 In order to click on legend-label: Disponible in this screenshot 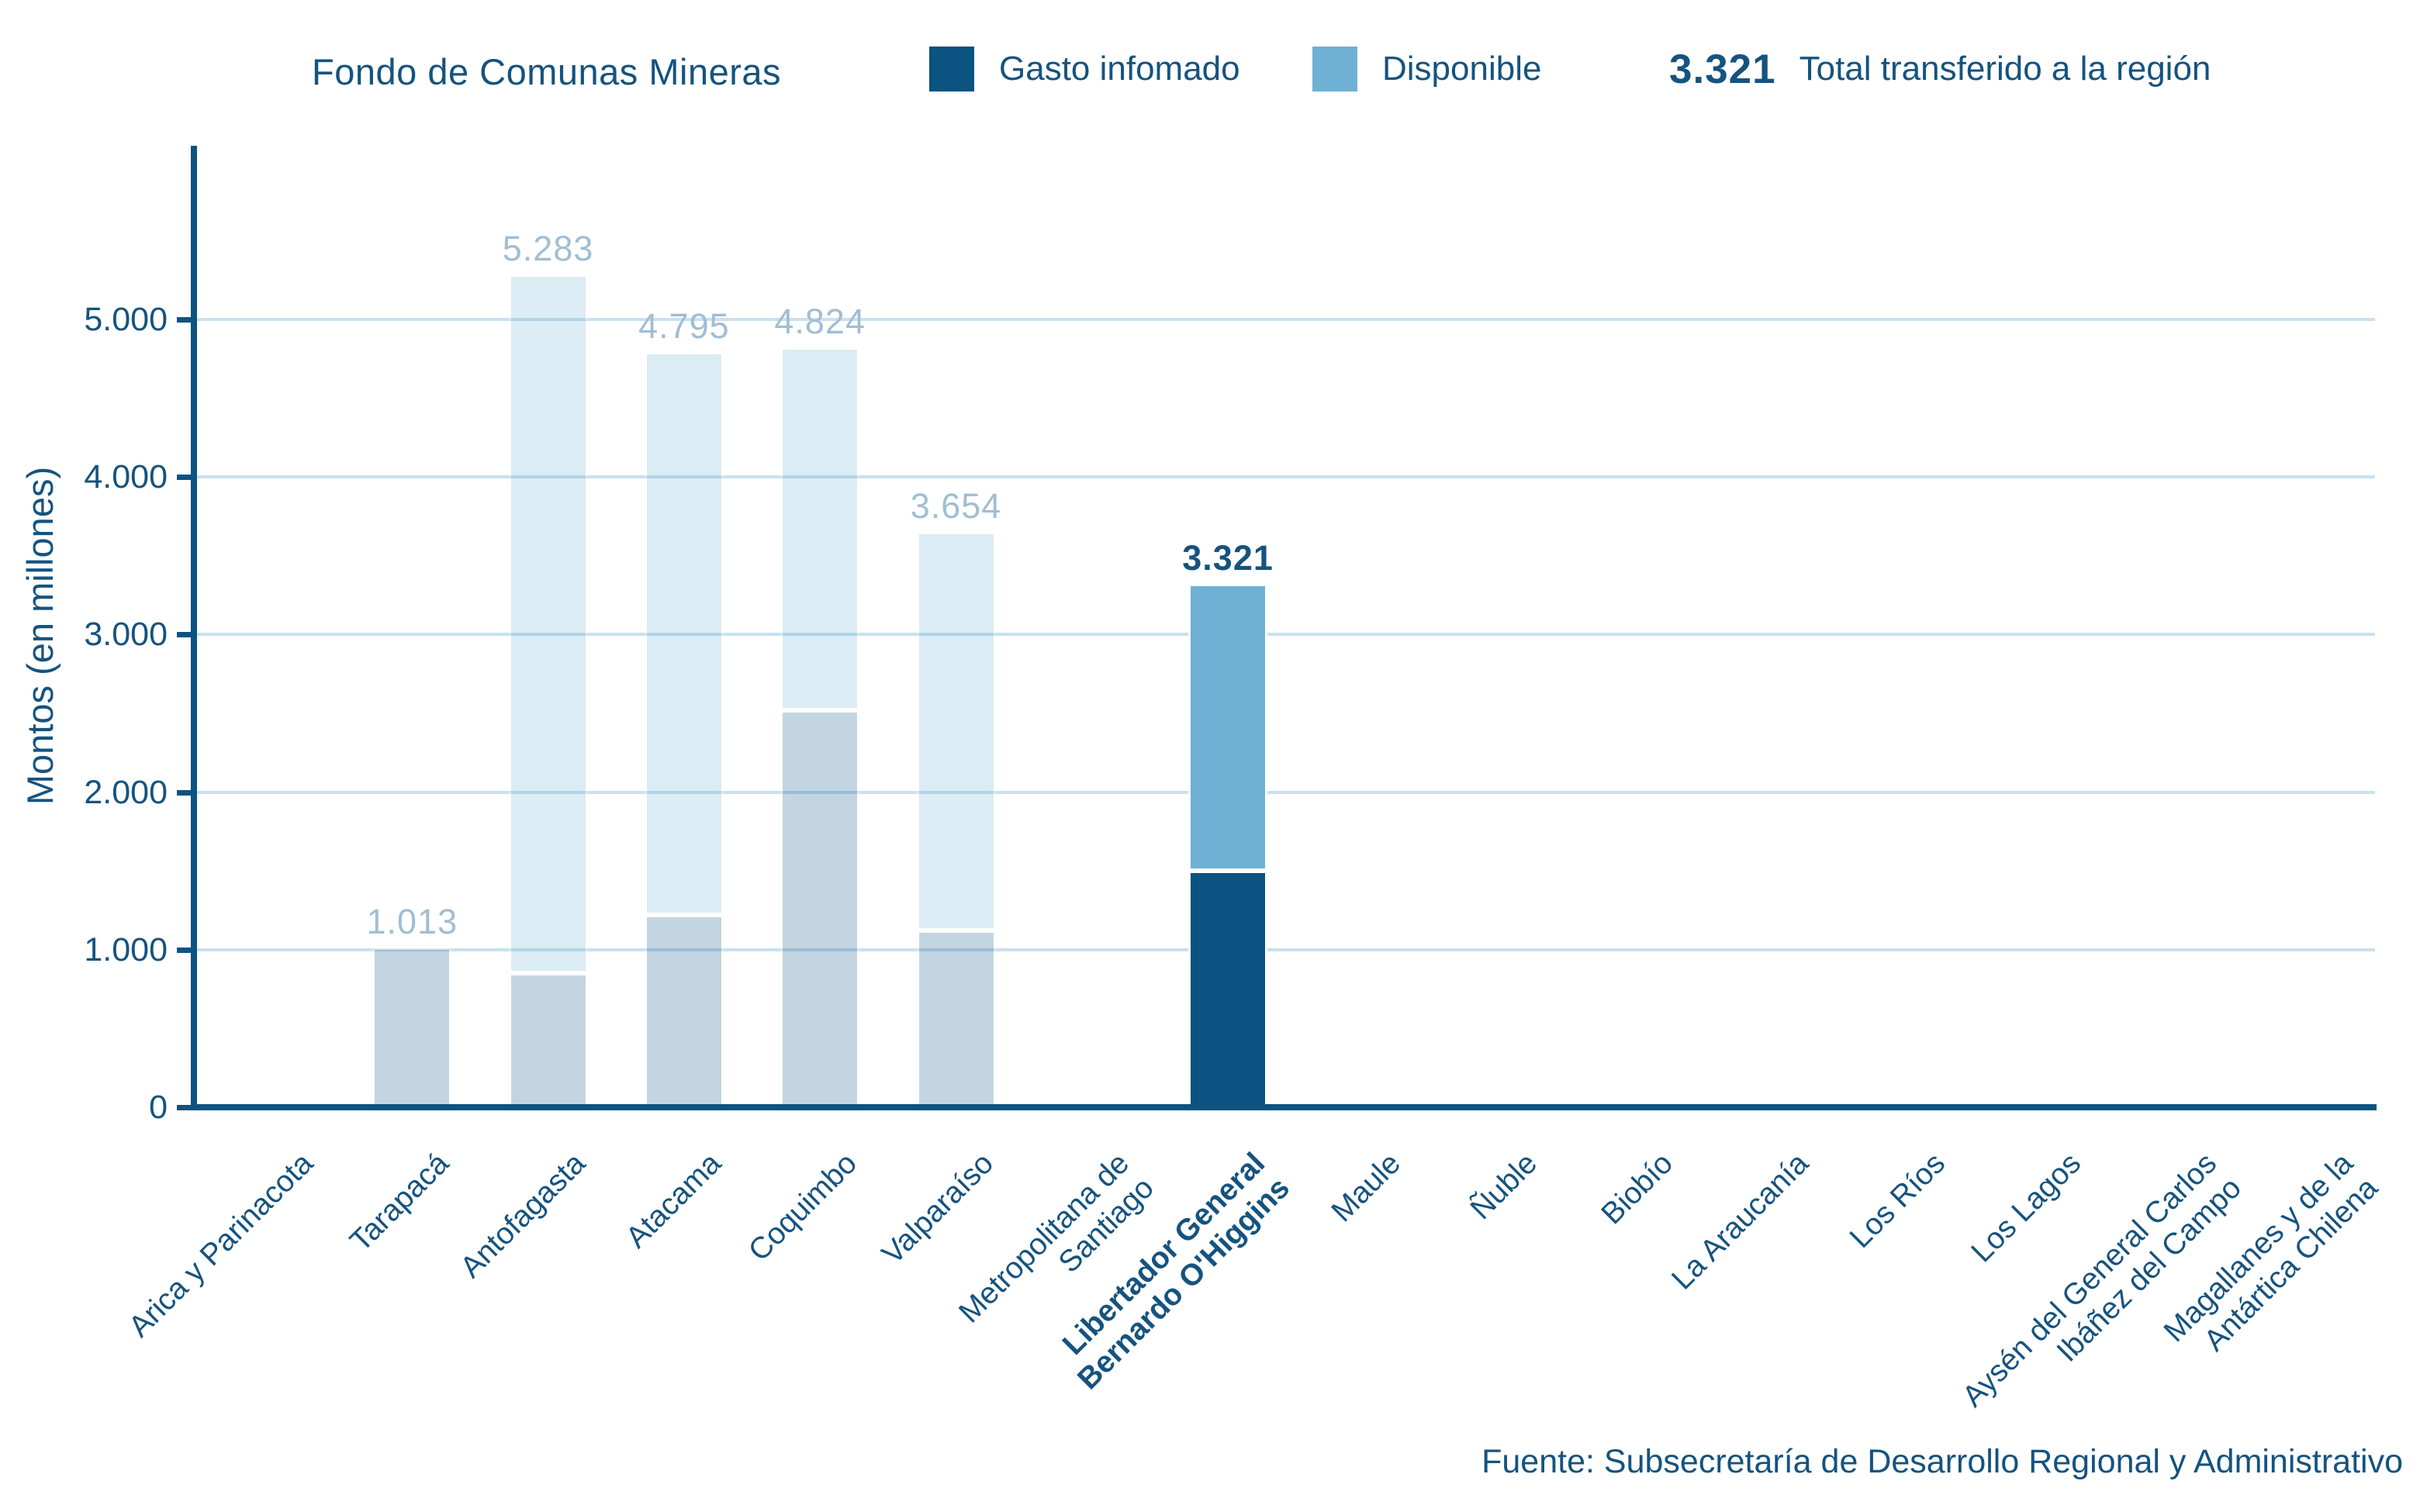, I will do `click(1462, 69)`.